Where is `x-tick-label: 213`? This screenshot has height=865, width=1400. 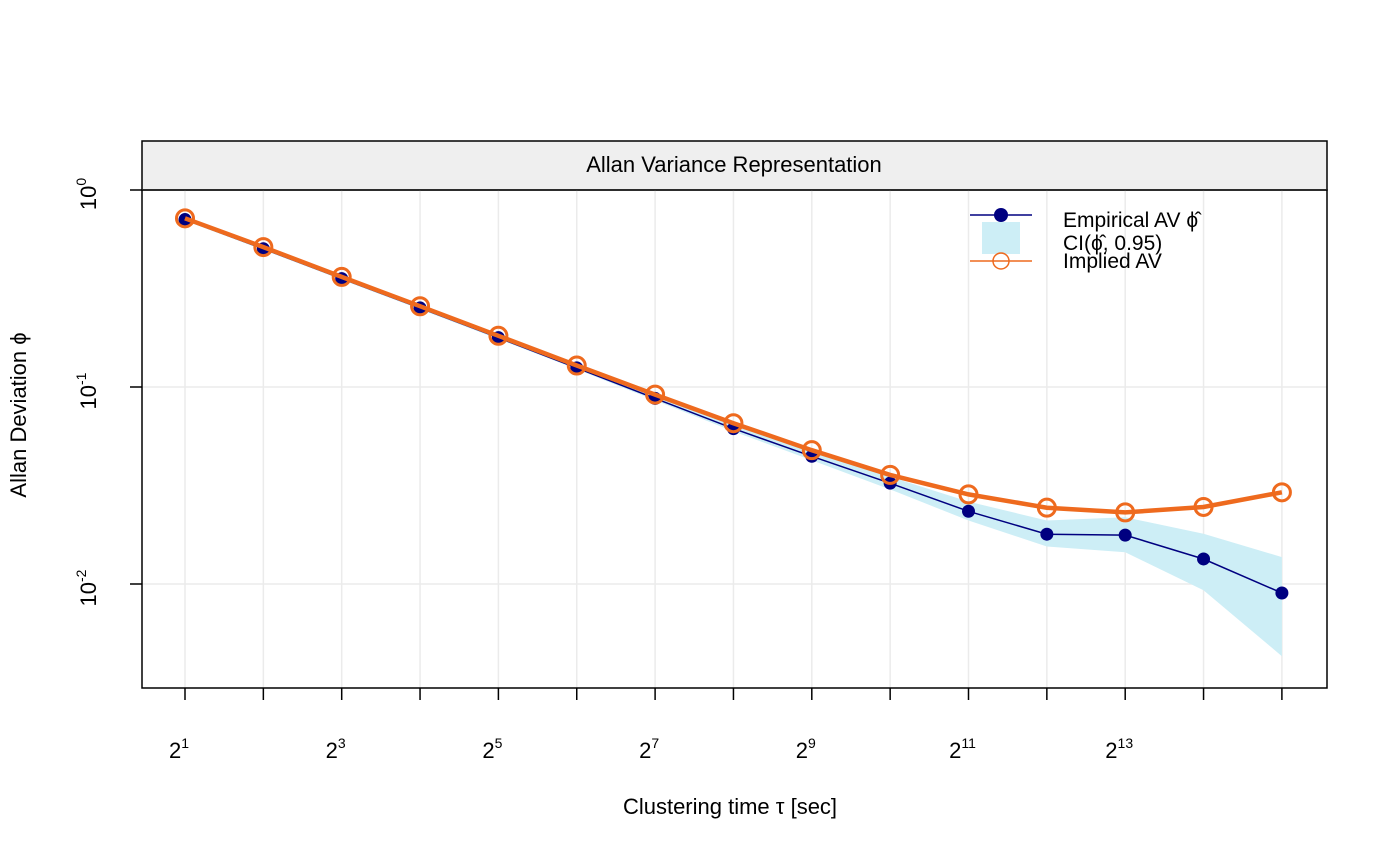 x-tick-label: 213 is located at coordinates (1119, 749).